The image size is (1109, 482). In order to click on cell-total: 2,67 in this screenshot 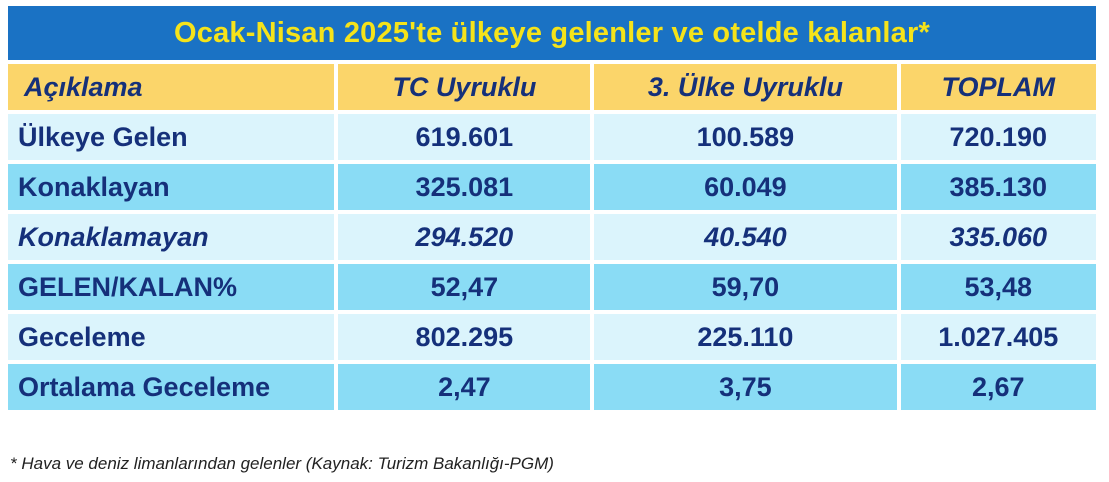, I will do `click(998, 387)`.